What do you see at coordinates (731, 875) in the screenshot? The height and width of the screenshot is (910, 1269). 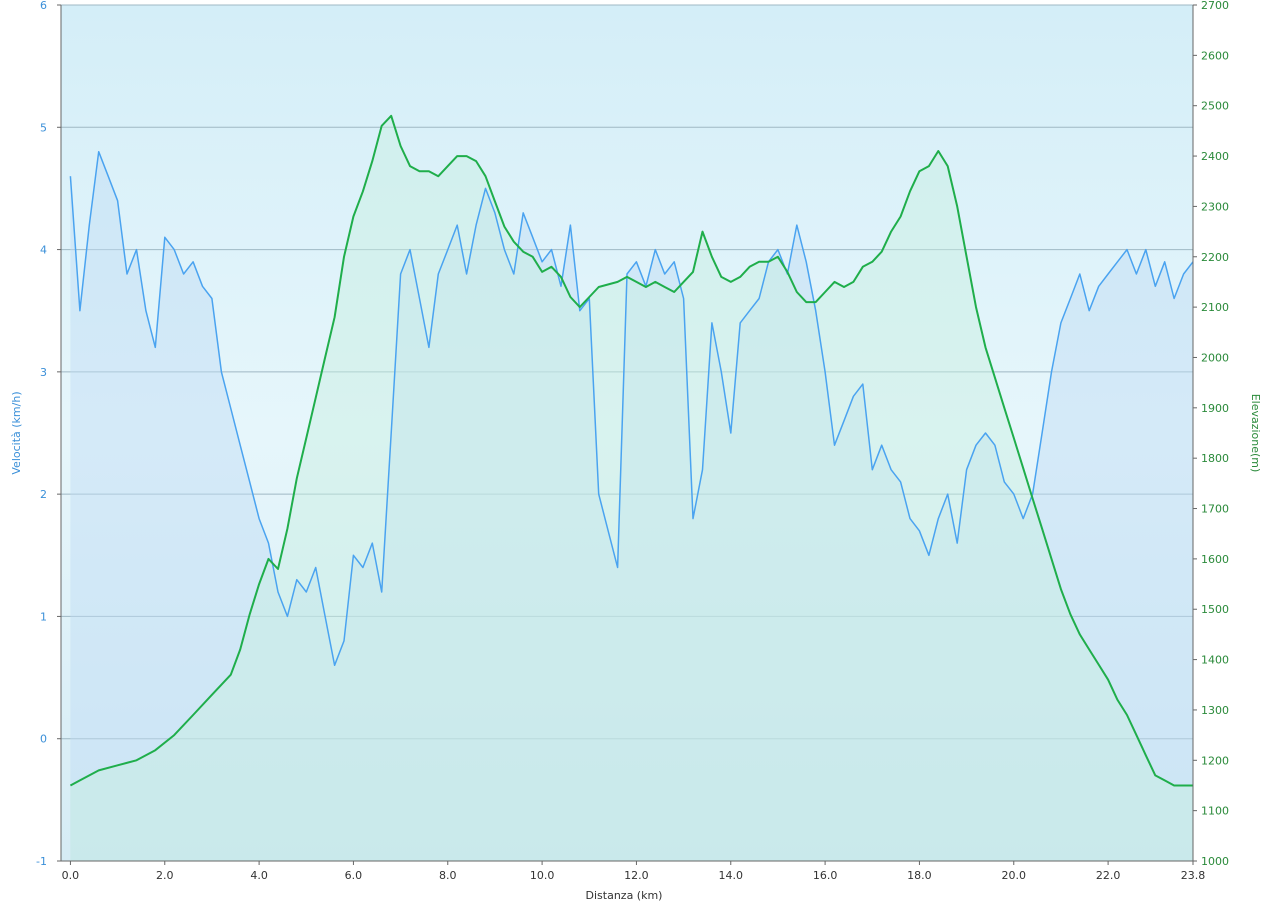 I see `x-tick-label: 14.0` at bounding box center [731, 875].